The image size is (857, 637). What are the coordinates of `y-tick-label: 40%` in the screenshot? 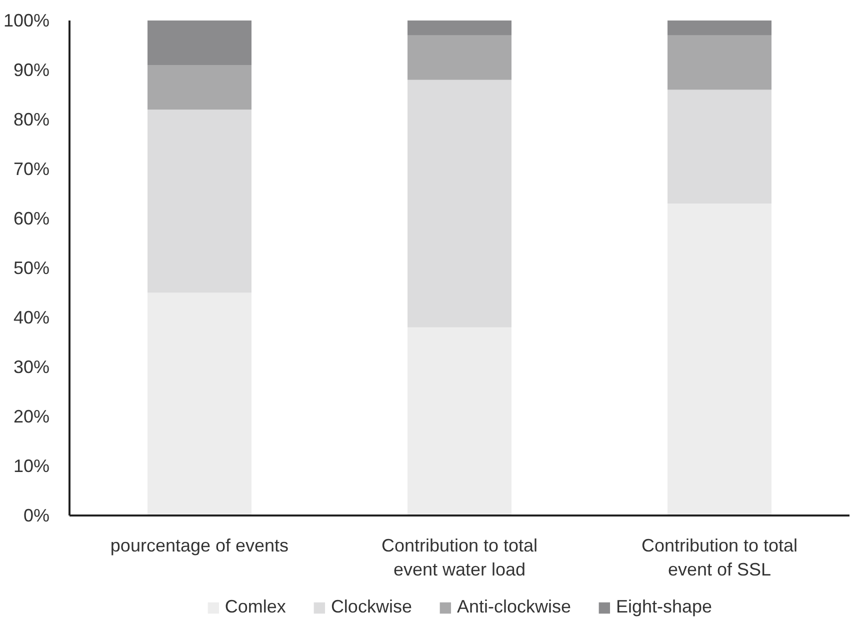 It's located at (31, 318).